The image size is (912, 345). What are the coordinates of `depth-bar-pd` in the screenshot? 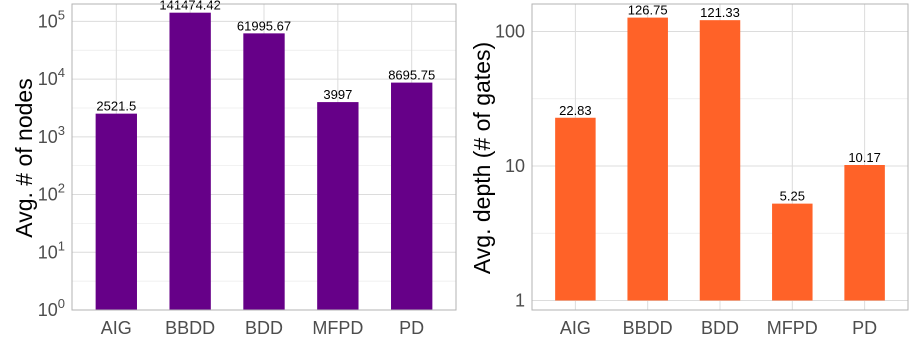 It's located at (864, 232).